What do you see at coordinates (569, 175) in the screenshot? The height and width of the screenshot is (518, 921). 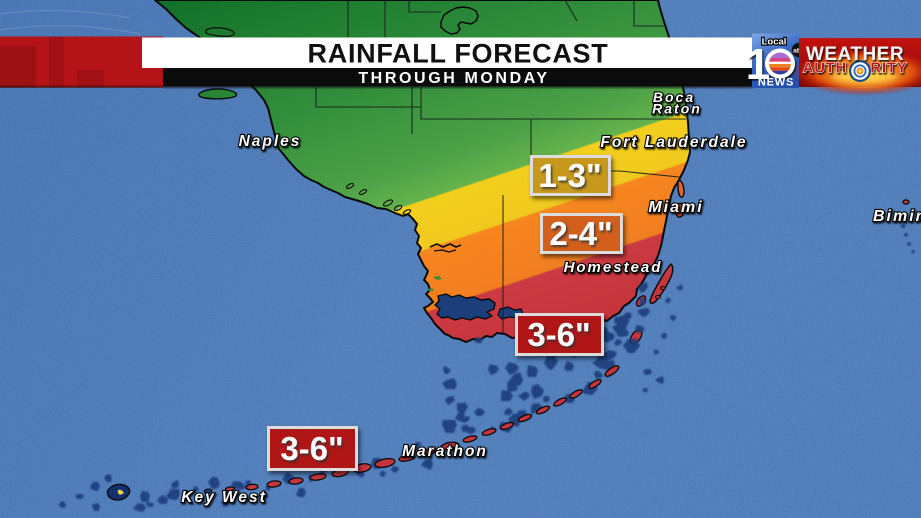 I see `svg-text: 1-3"` at bounding box center [569, 175].